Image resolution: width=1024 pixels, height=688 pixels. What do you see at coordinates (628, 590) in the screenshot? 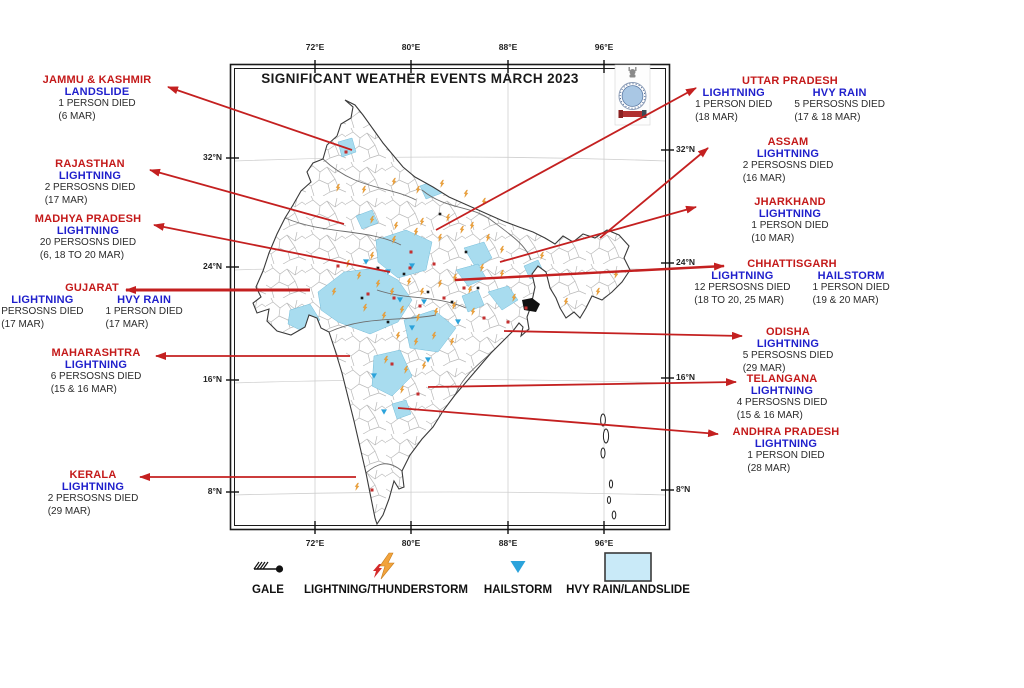
I see `legend-label-hvy-rain: HVY RAIN/LANDSLIDE` at bounding box center [628, 590].